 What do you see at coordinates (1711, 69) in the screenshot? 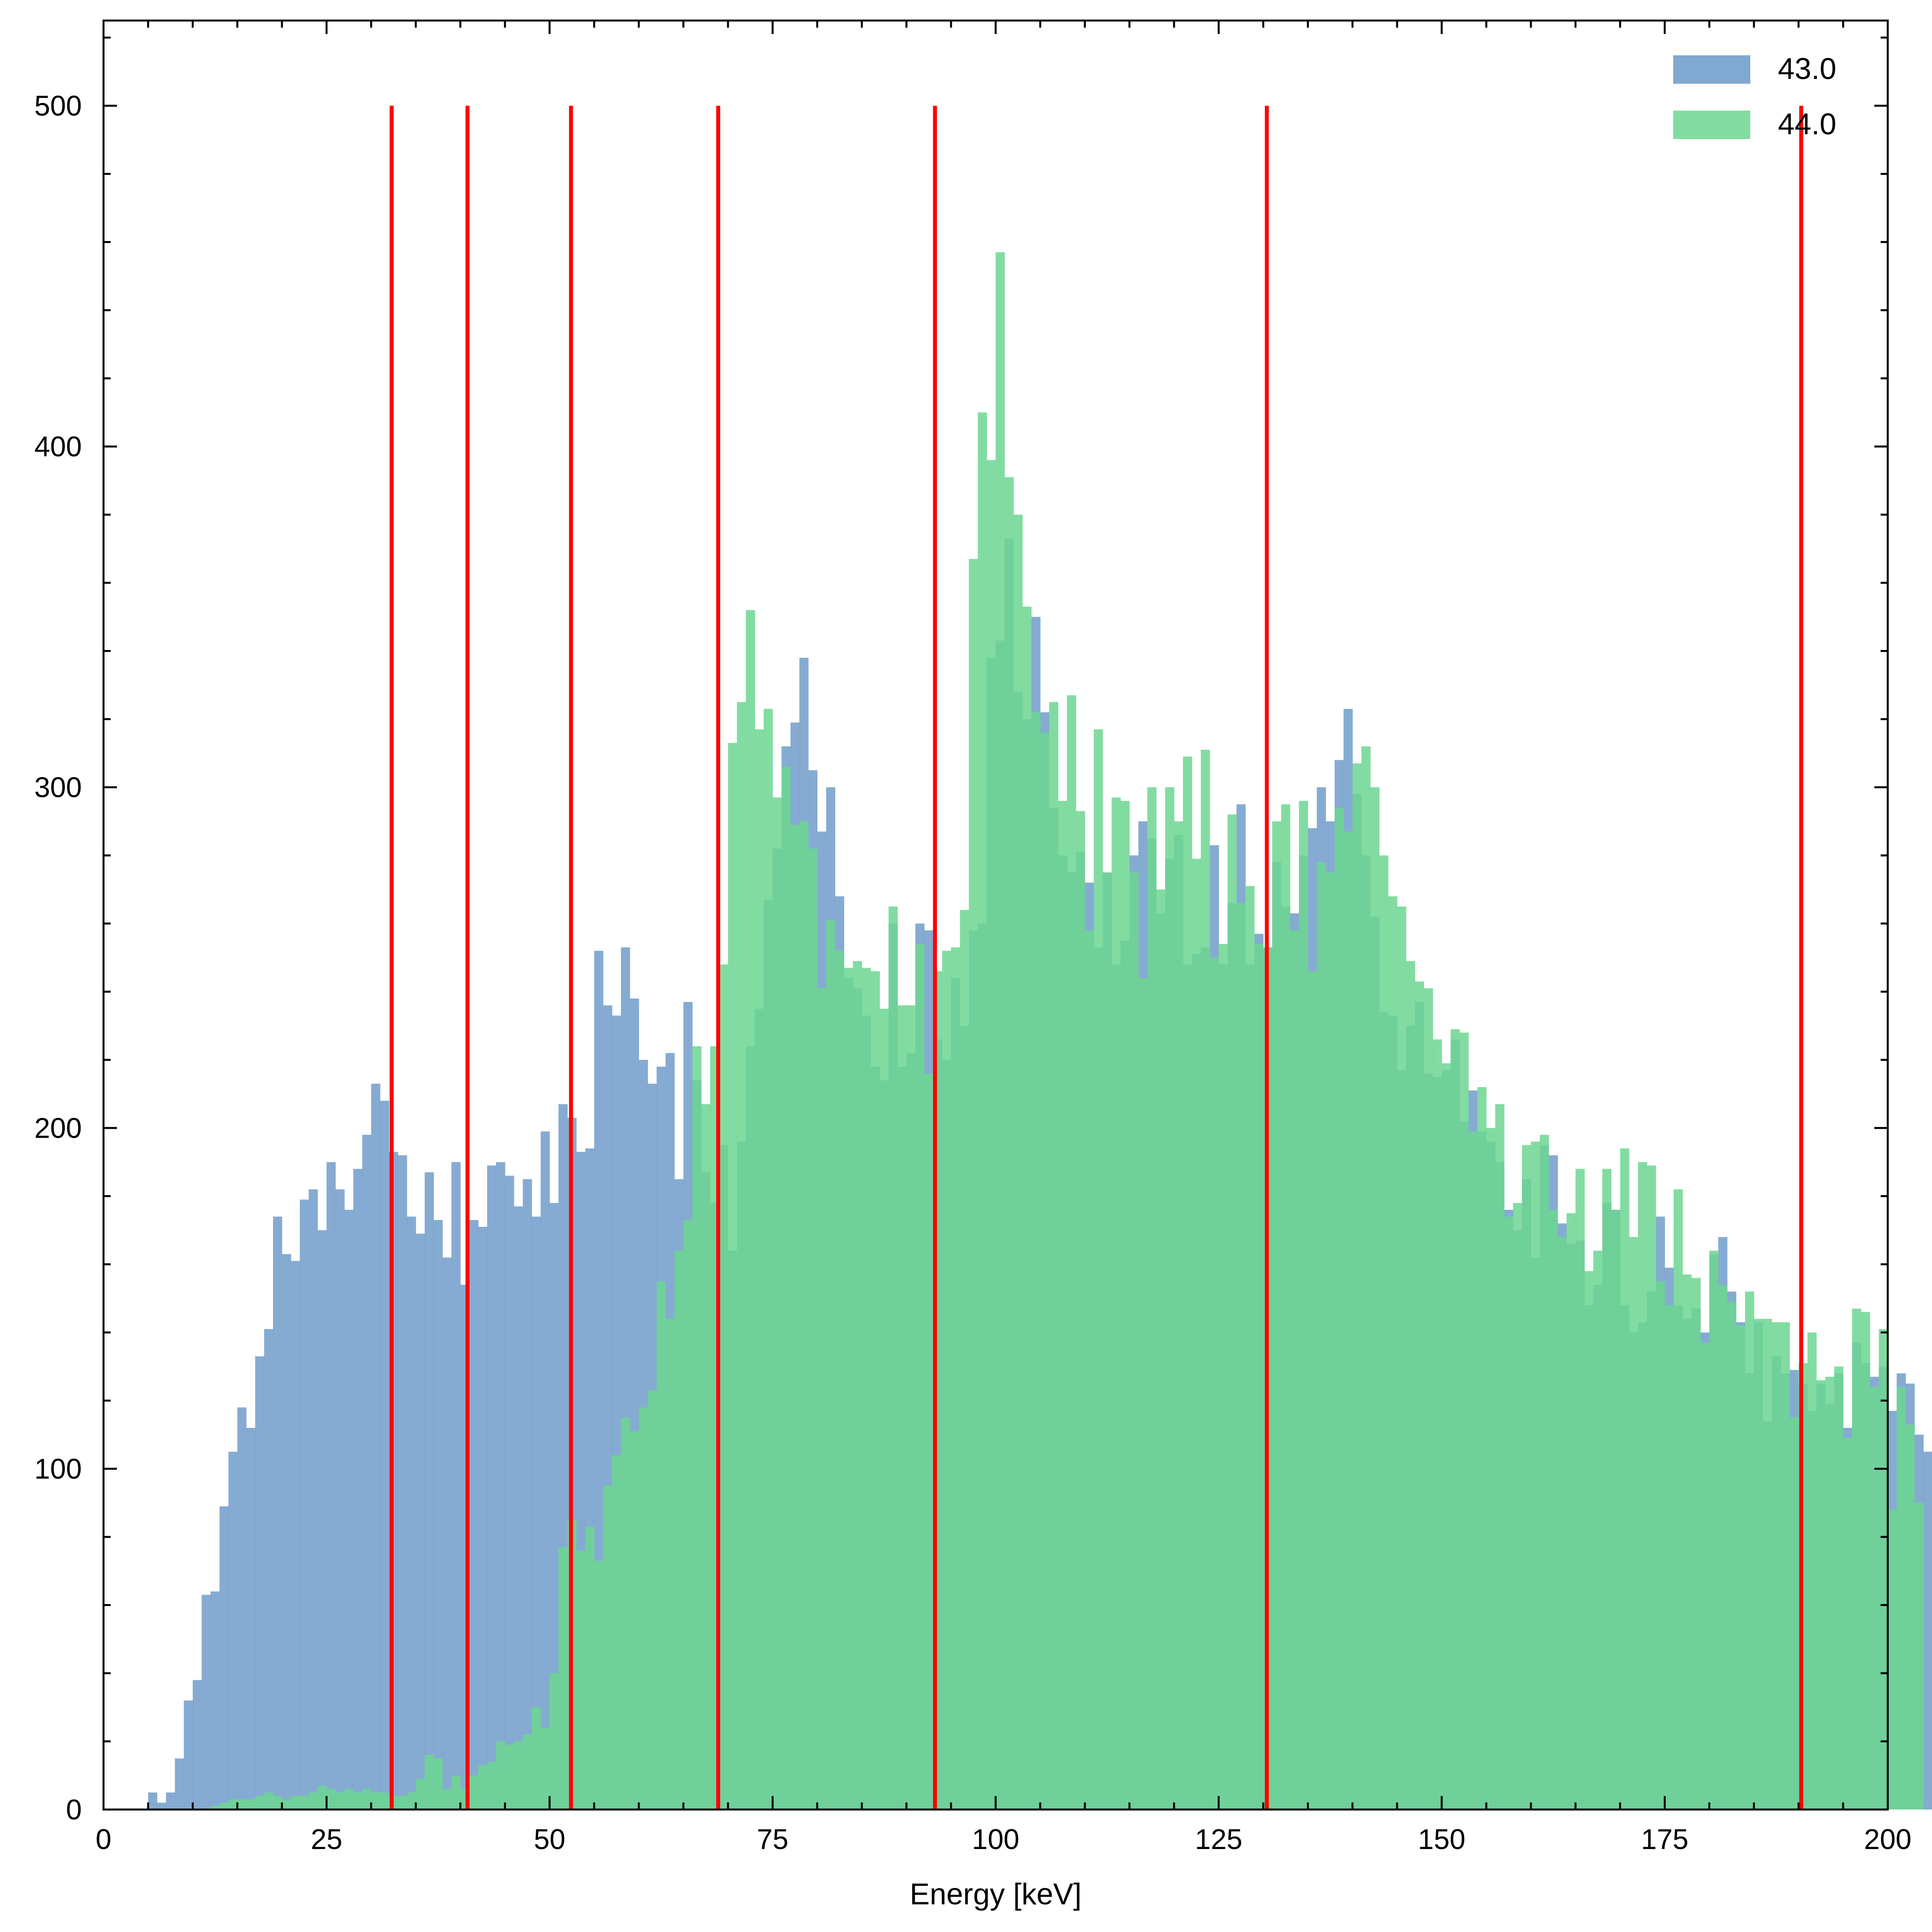
I see `legend-swatch` at bounding box center [1711, 69].